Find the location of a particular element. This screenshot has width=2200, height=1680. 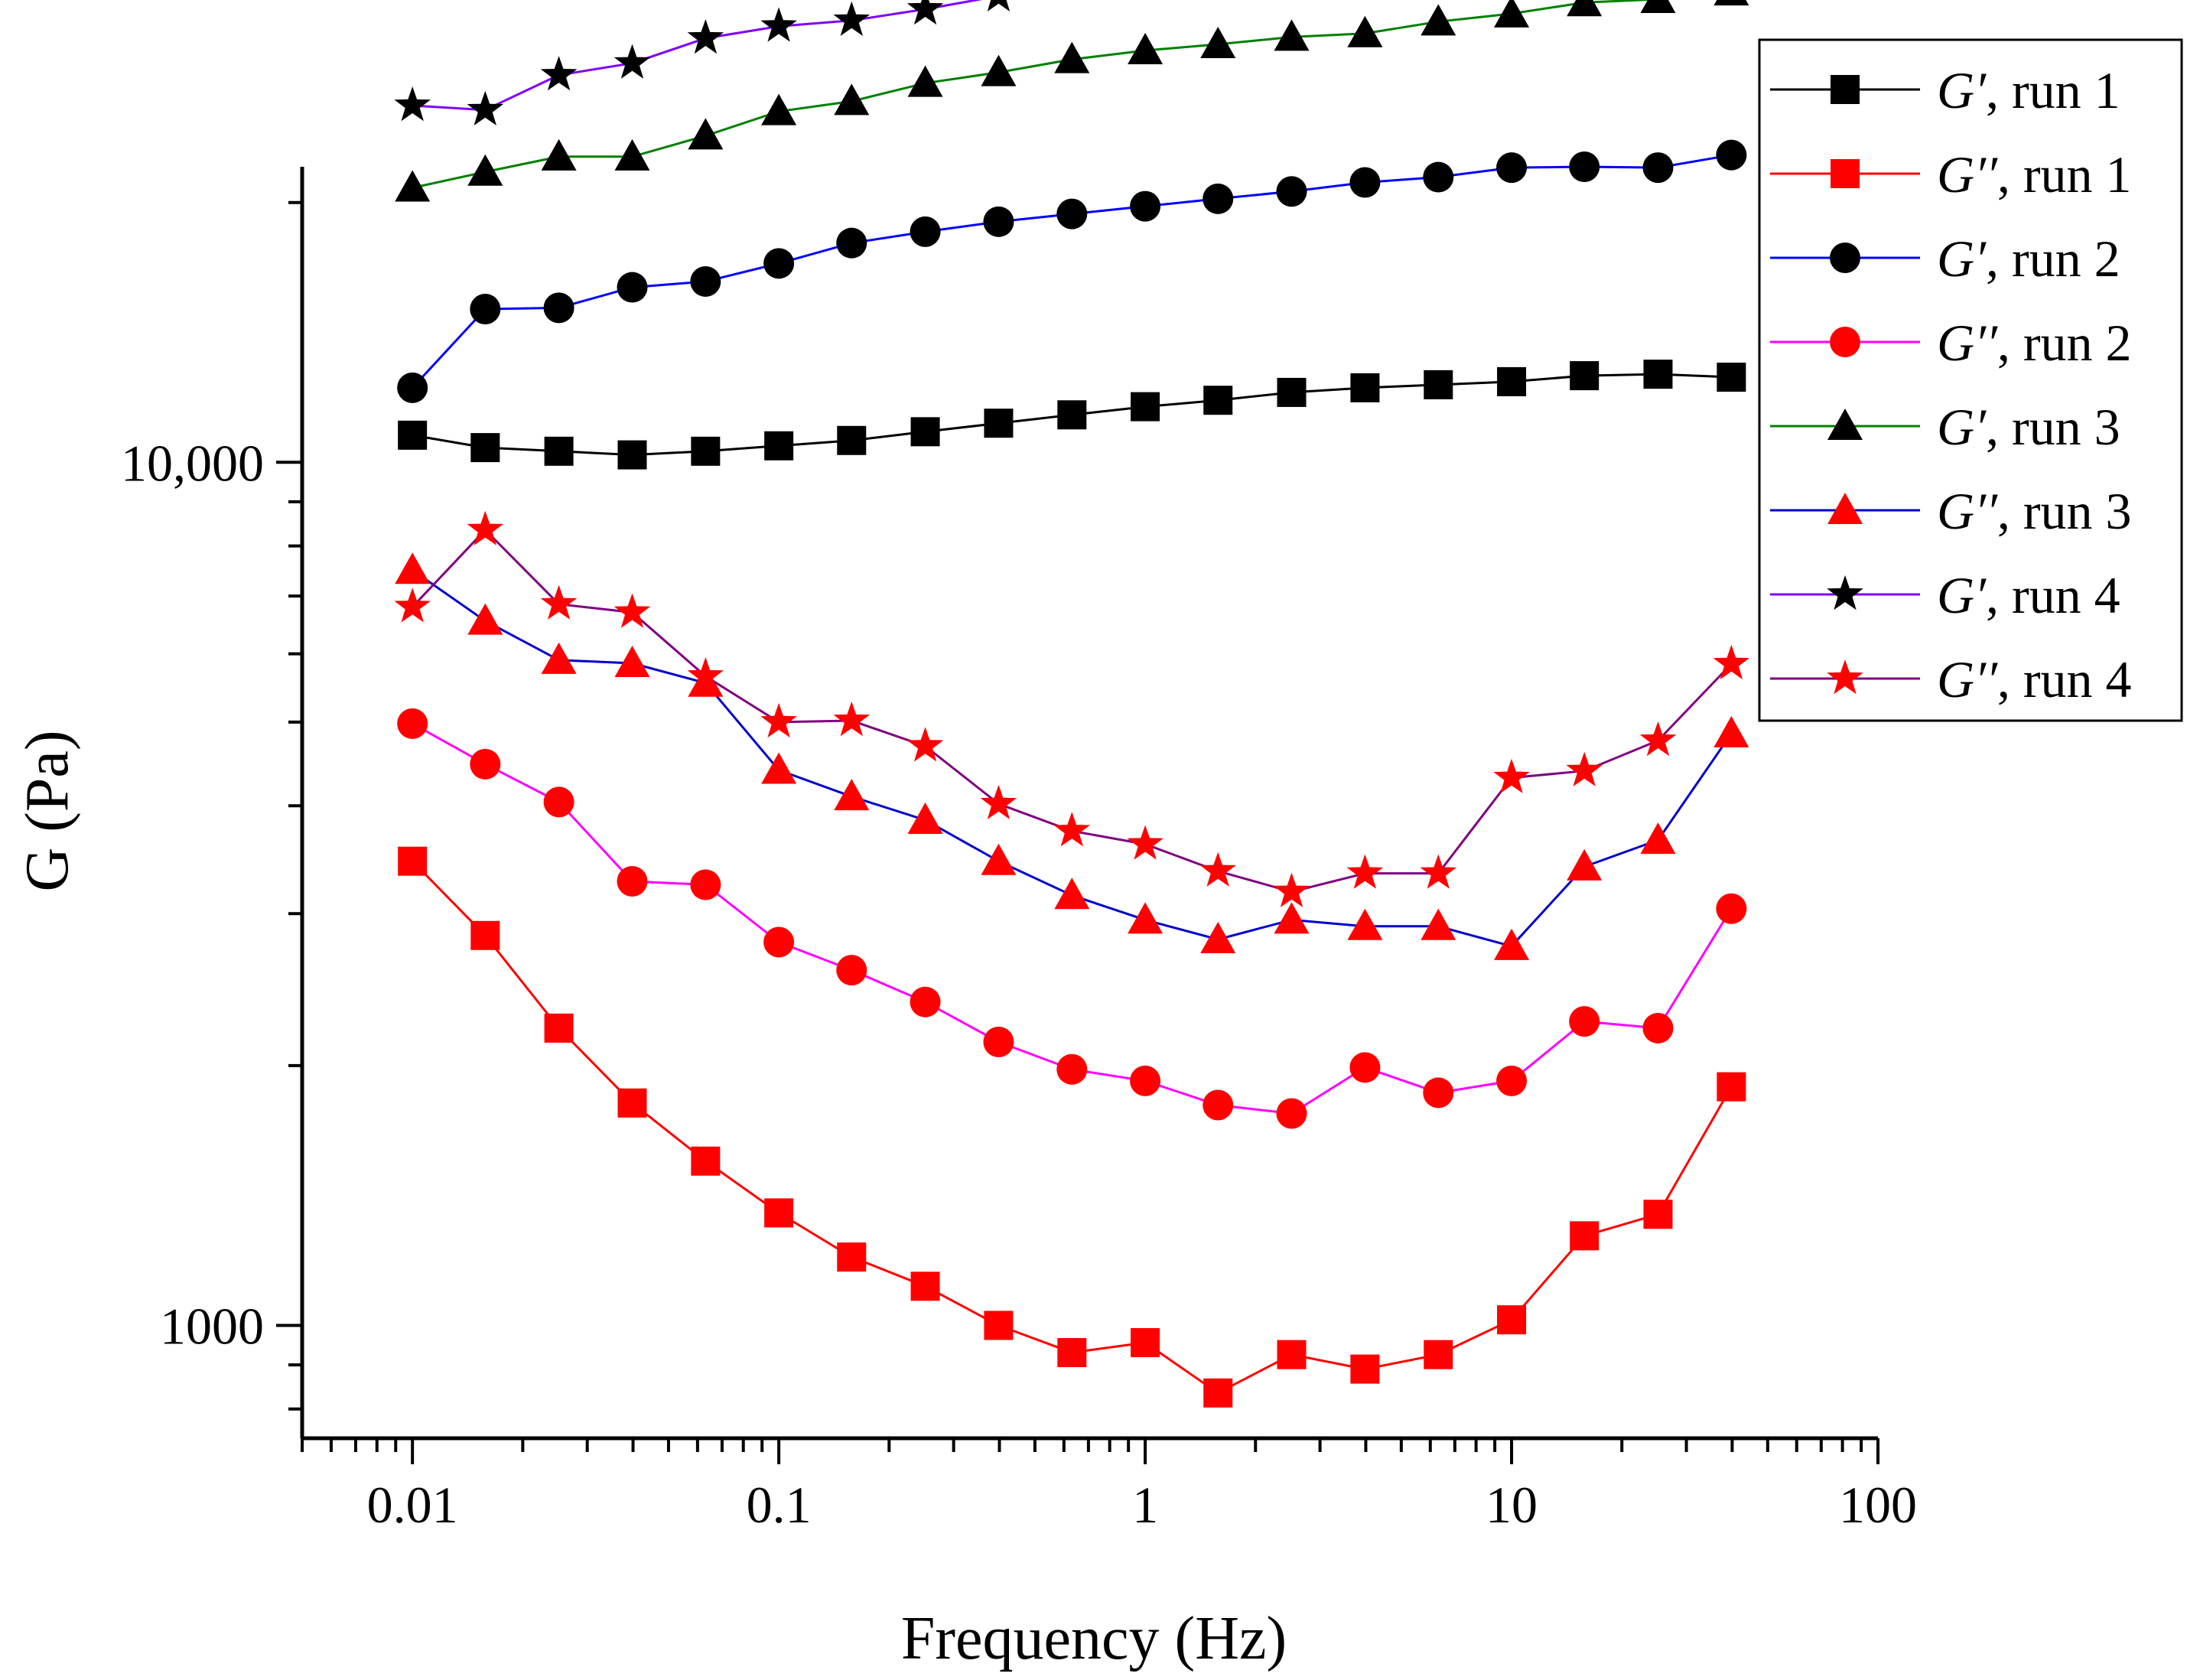

x-tick-label: 0.1 is located at coordinates (779, 1505).